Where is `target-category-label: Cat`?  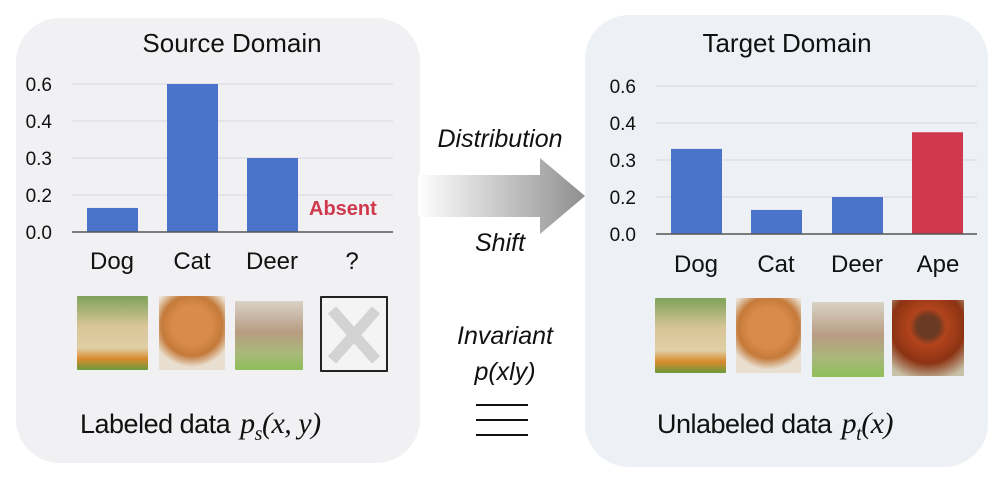
target-category-label: Cat is located at coordinates (776, 264).